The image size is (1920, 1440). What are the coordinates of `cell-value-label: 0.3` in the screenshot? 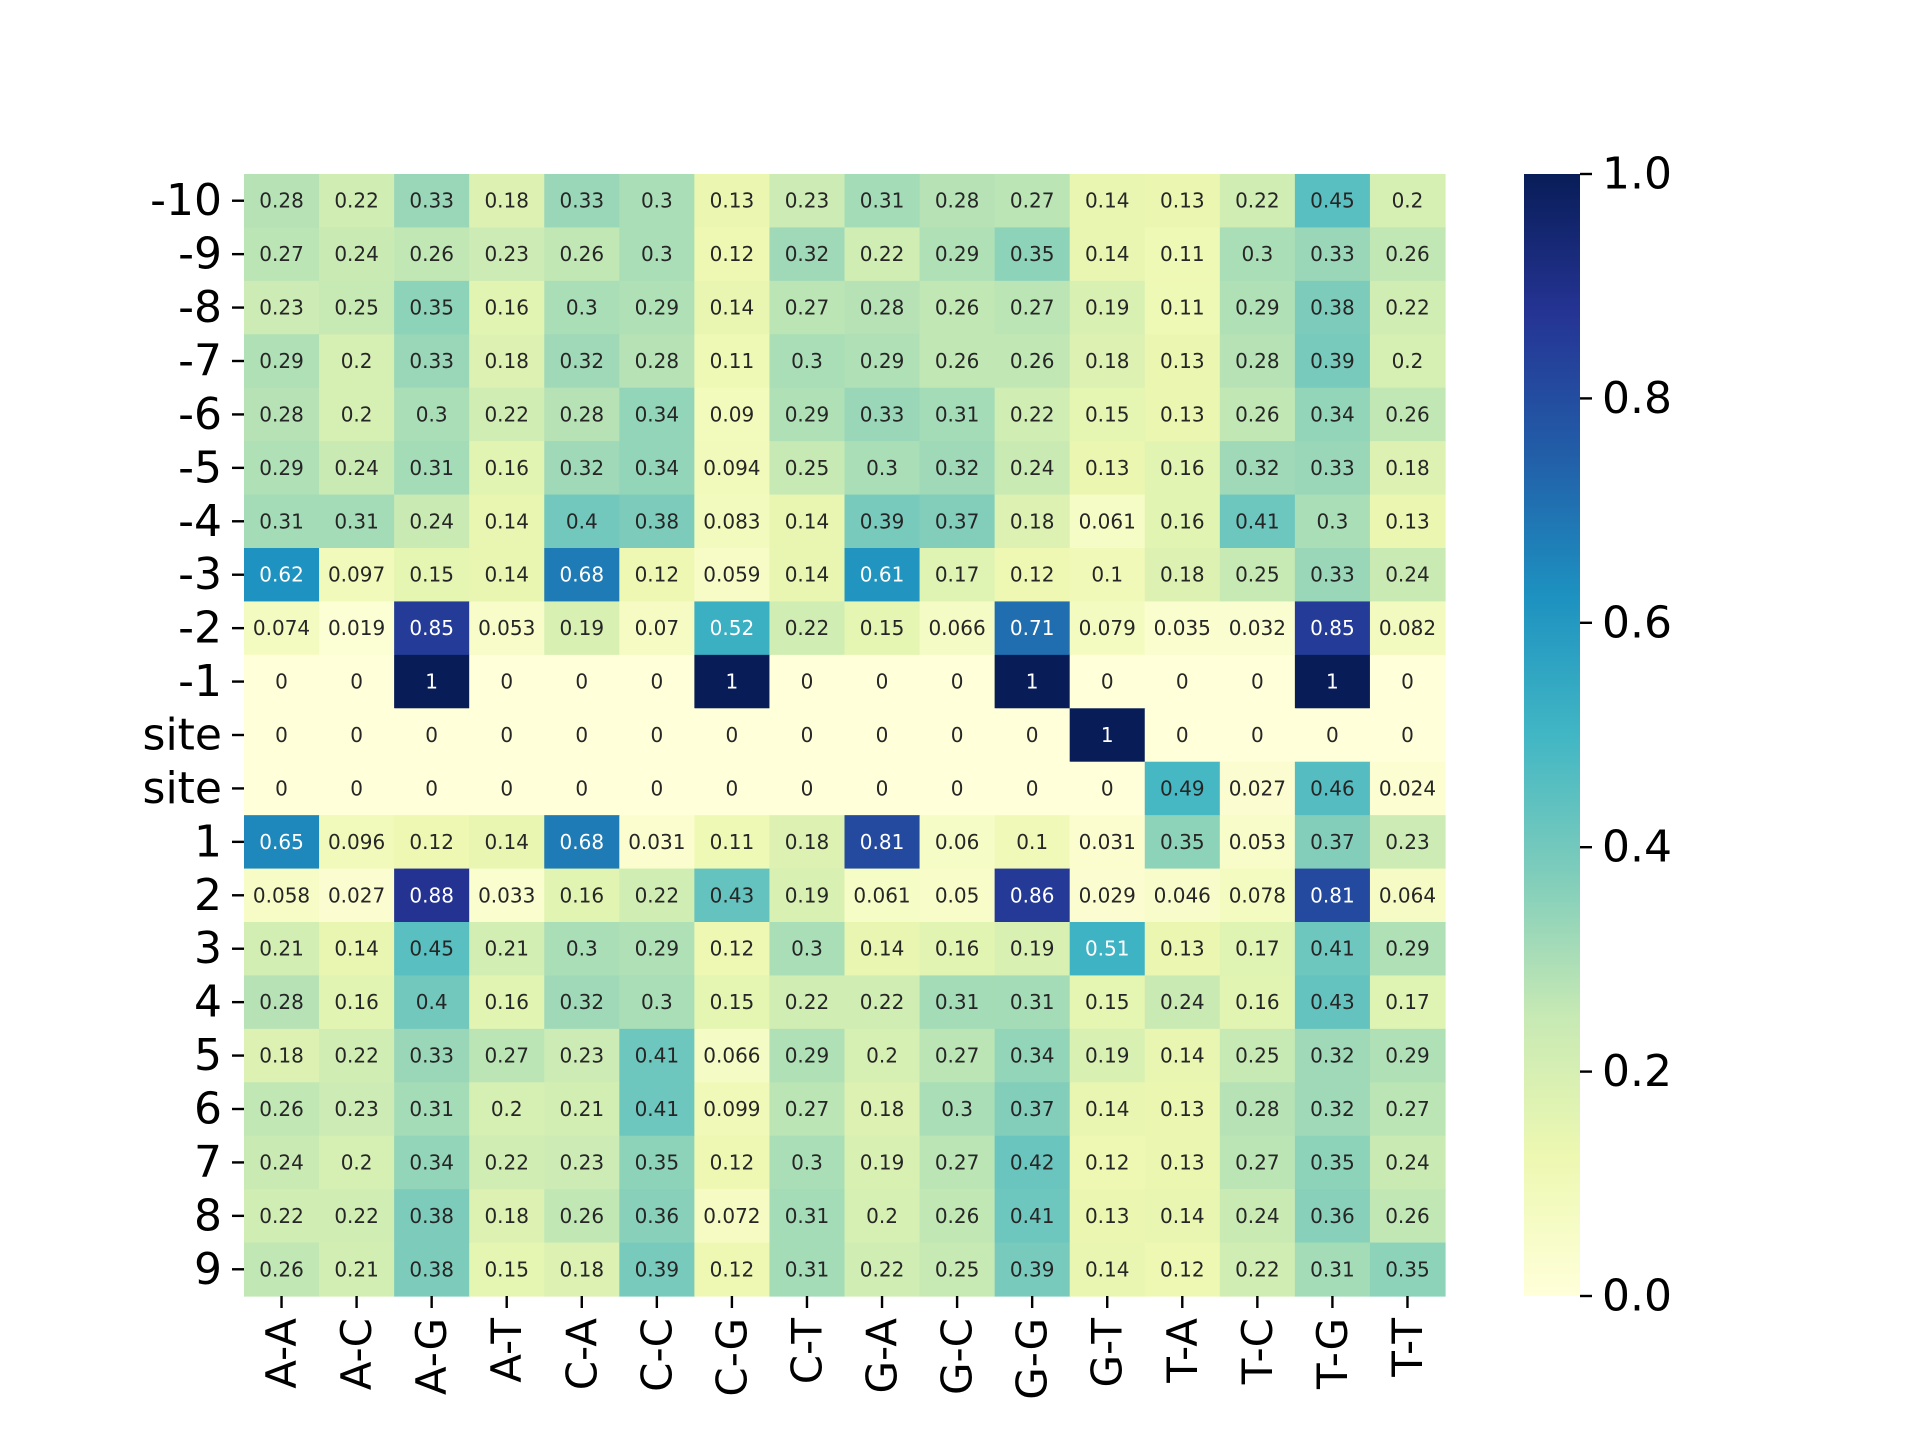 It's located at (582, 949).